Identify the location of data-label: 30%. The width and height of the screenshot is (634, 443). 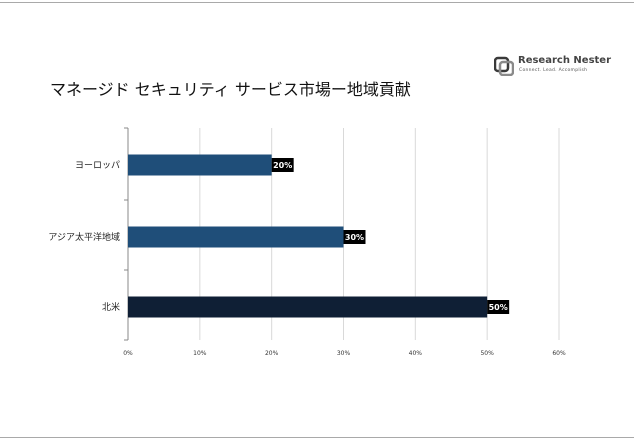
(354, 237).